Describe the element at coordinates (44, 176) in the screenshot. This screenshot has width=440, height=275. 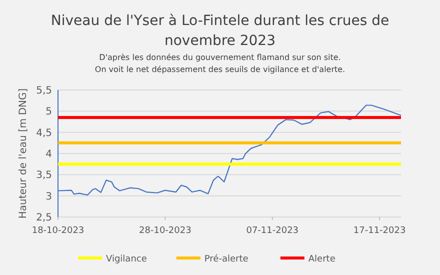
I see `y-tick-label: 3,5` at that location.